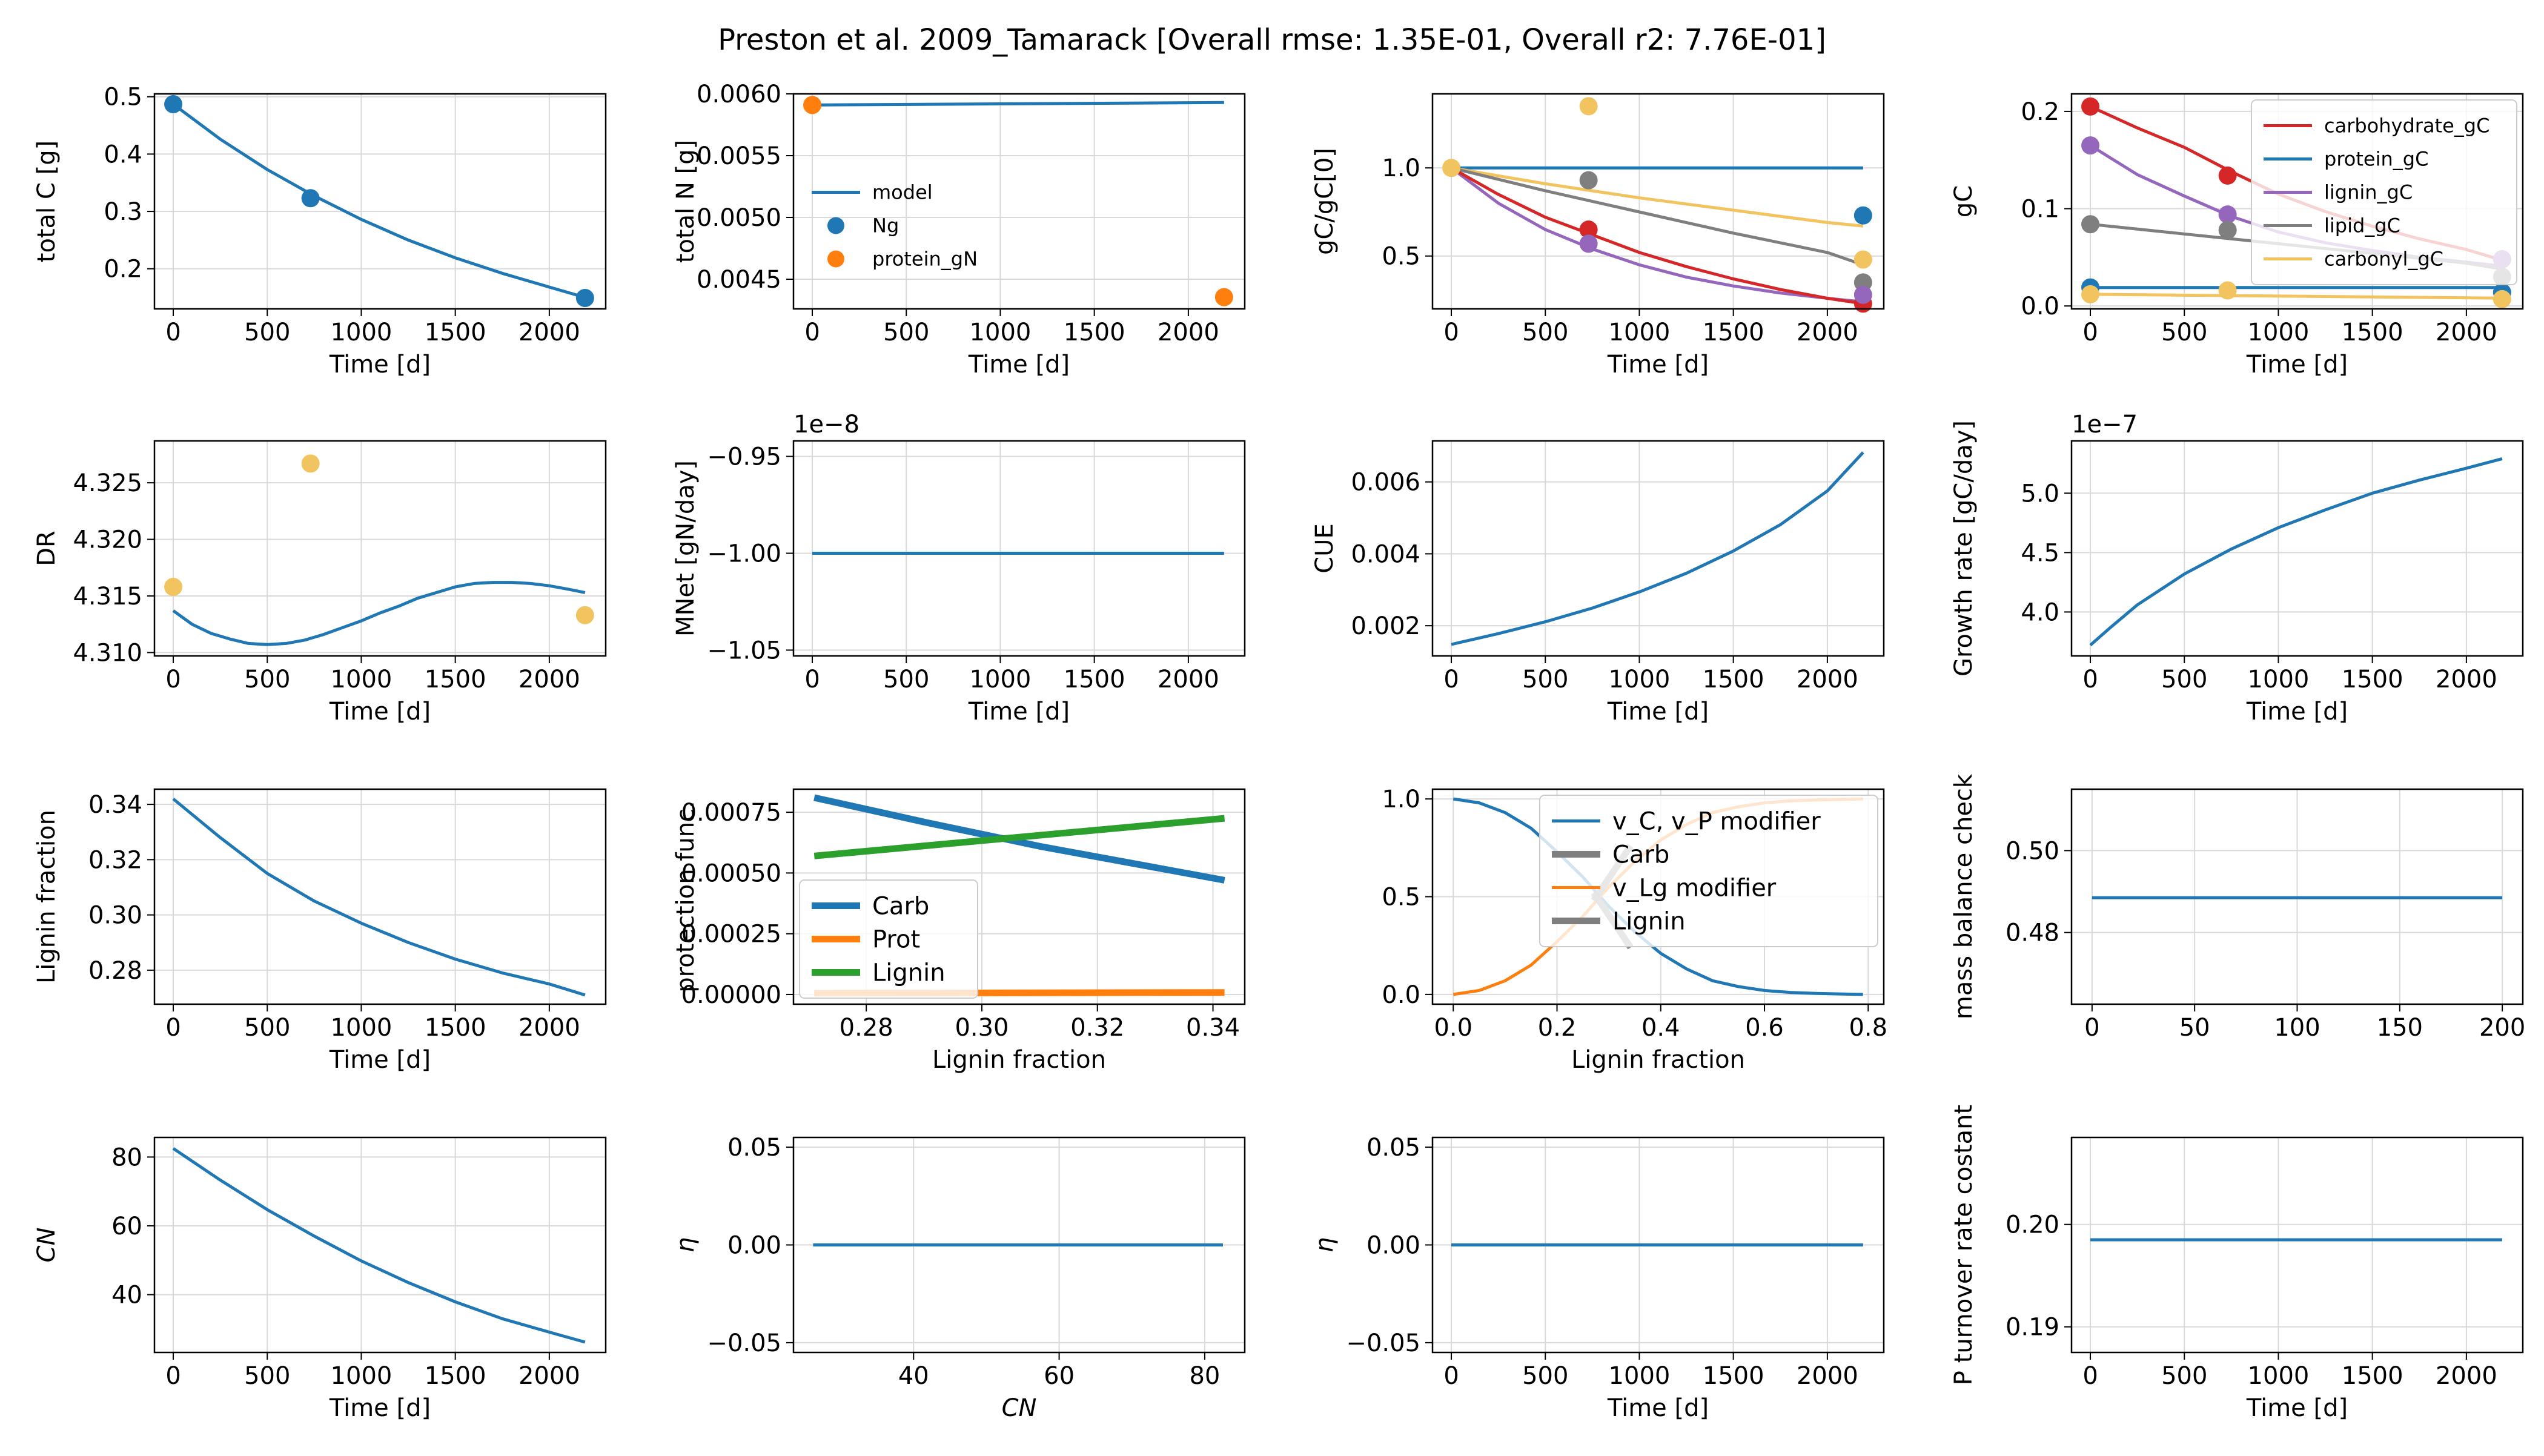  What do you see at coordinates (2238, 907) in the screenshot?
I see `subplot-12: 0 50 100 150 200 0.48 0.50 mass balance check` at bounding box center [2238, 907].